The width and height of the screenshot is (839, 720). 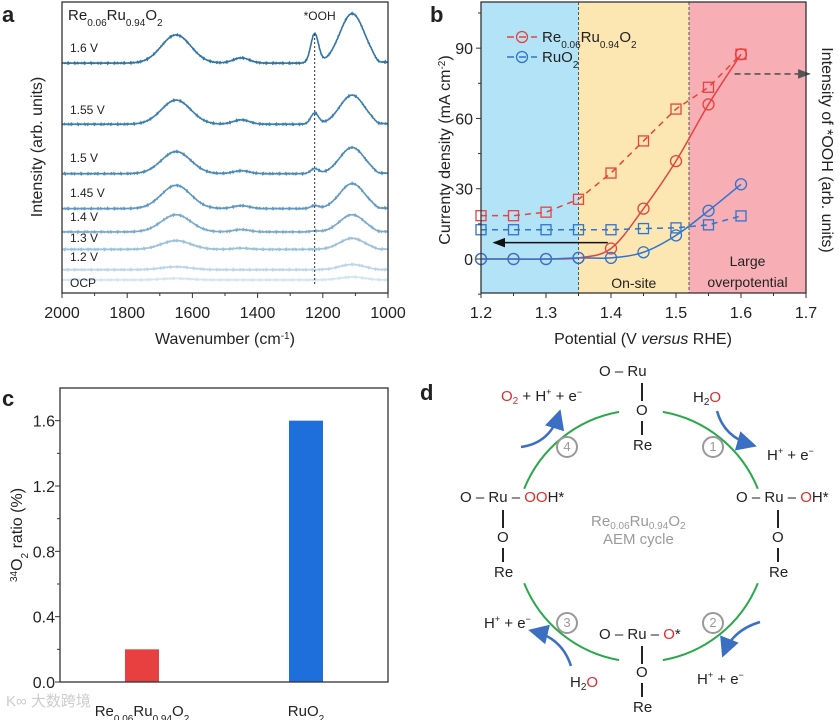 What do you see at coordinates (611, 221) in the screenshot?
I see `current-curve` at bounding box center [611, 221].